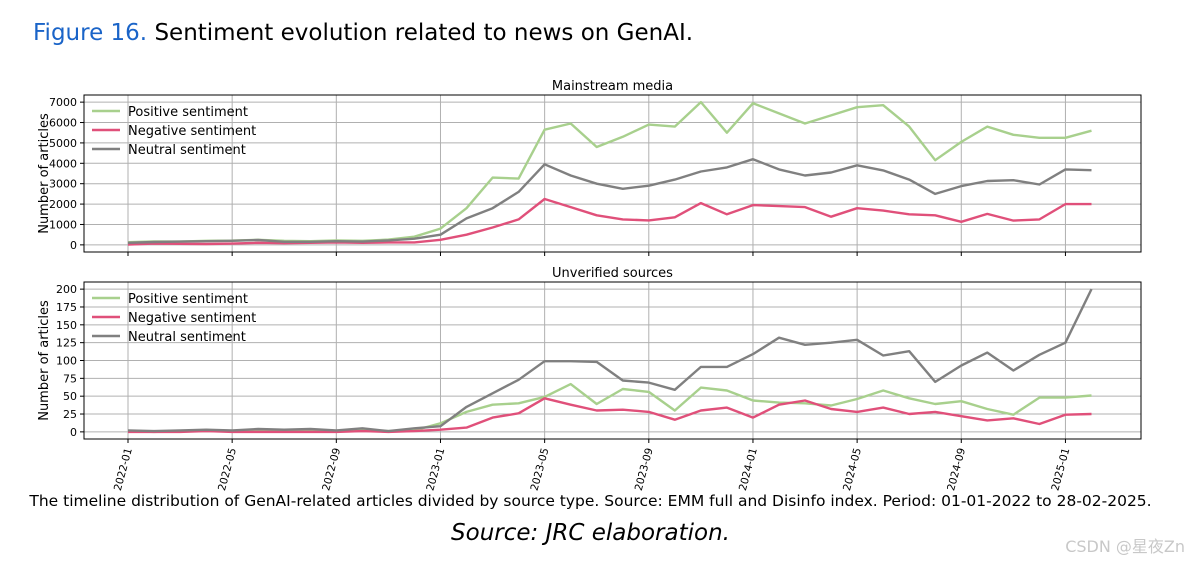  I want to click on series-line-positive, so click(609, 408).